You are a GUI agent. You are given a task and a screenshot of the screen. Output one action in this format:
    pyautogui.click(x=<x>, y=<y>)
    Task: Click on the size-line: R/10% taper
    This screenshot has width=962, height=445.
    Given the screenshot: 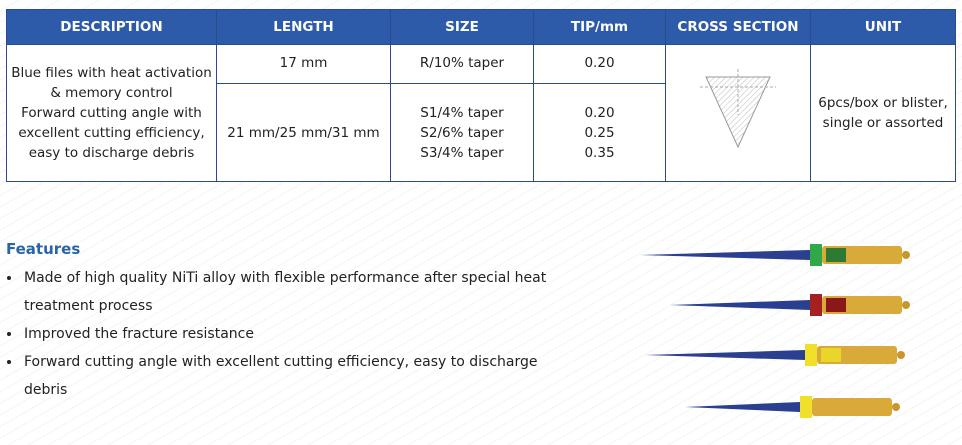 What is the action you would take?
    pyautogui.click(x=462, y=63)
    